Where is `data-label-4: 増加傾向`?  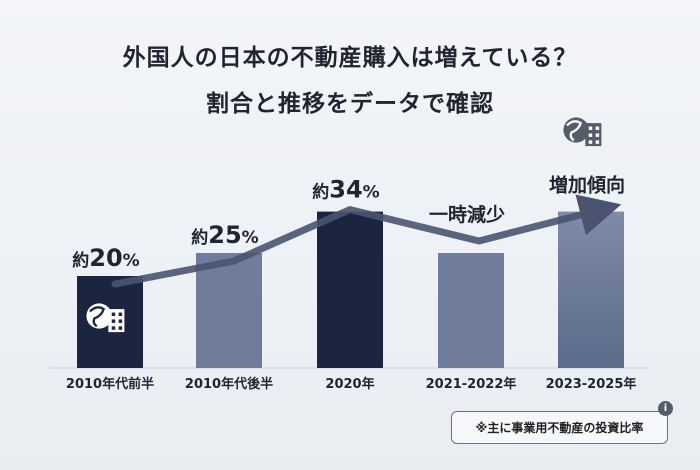
data-label-4: 増加傾向 is located at coordinates (587, 185).